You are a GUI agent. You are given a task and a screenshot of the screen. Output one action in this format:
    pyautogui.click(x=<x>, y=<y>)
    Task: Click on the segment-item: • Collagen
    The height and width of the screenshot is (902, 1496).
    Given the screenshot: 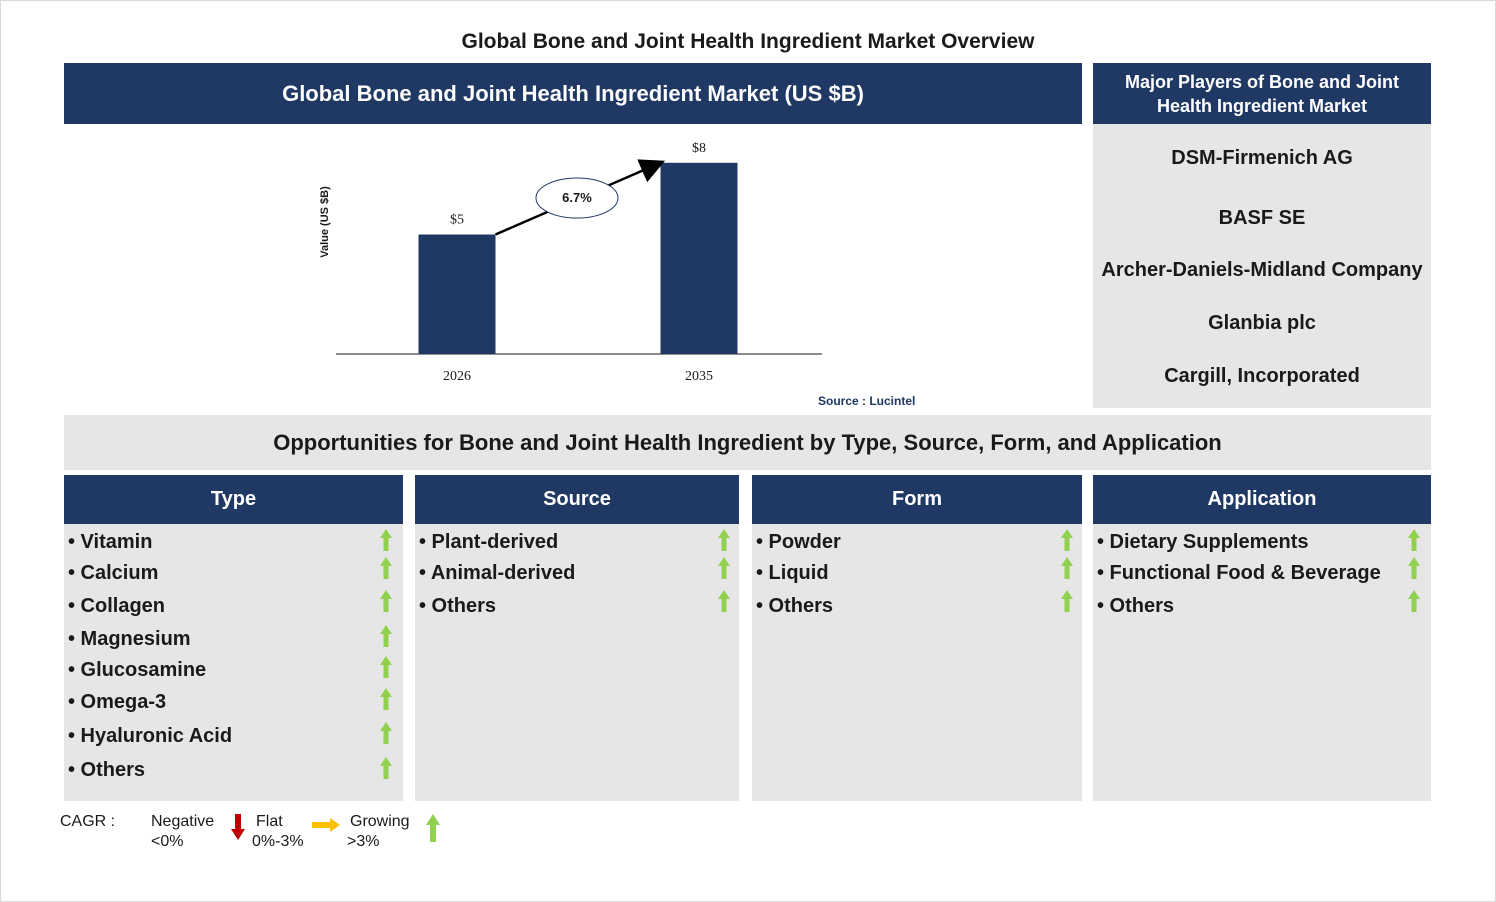 What is the action you would take?
    pyautogui.click(x=117, y=606)
    